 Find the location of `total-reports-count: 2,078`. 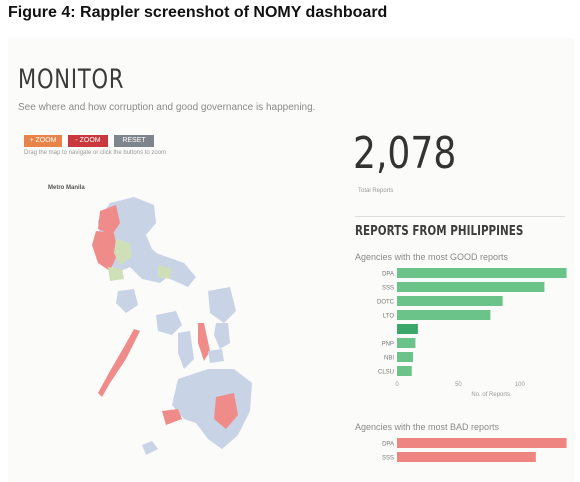

total-reports-count: 2,078 is located at coordinates (405, 153).